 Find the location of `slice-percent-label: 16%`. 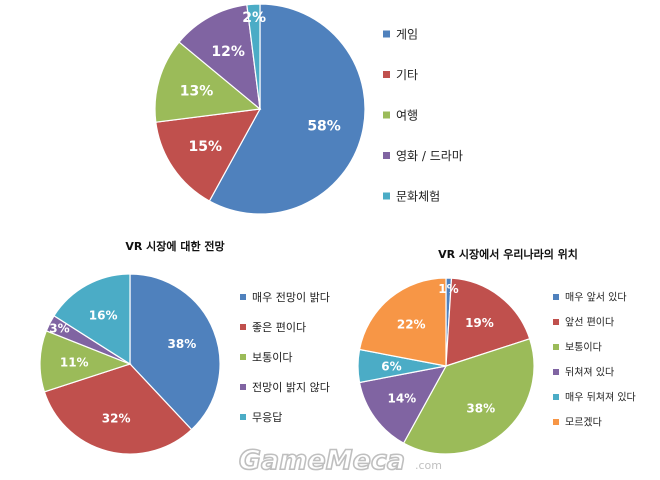

slice-percent-label: 16% is located at coordinates (103, 315).